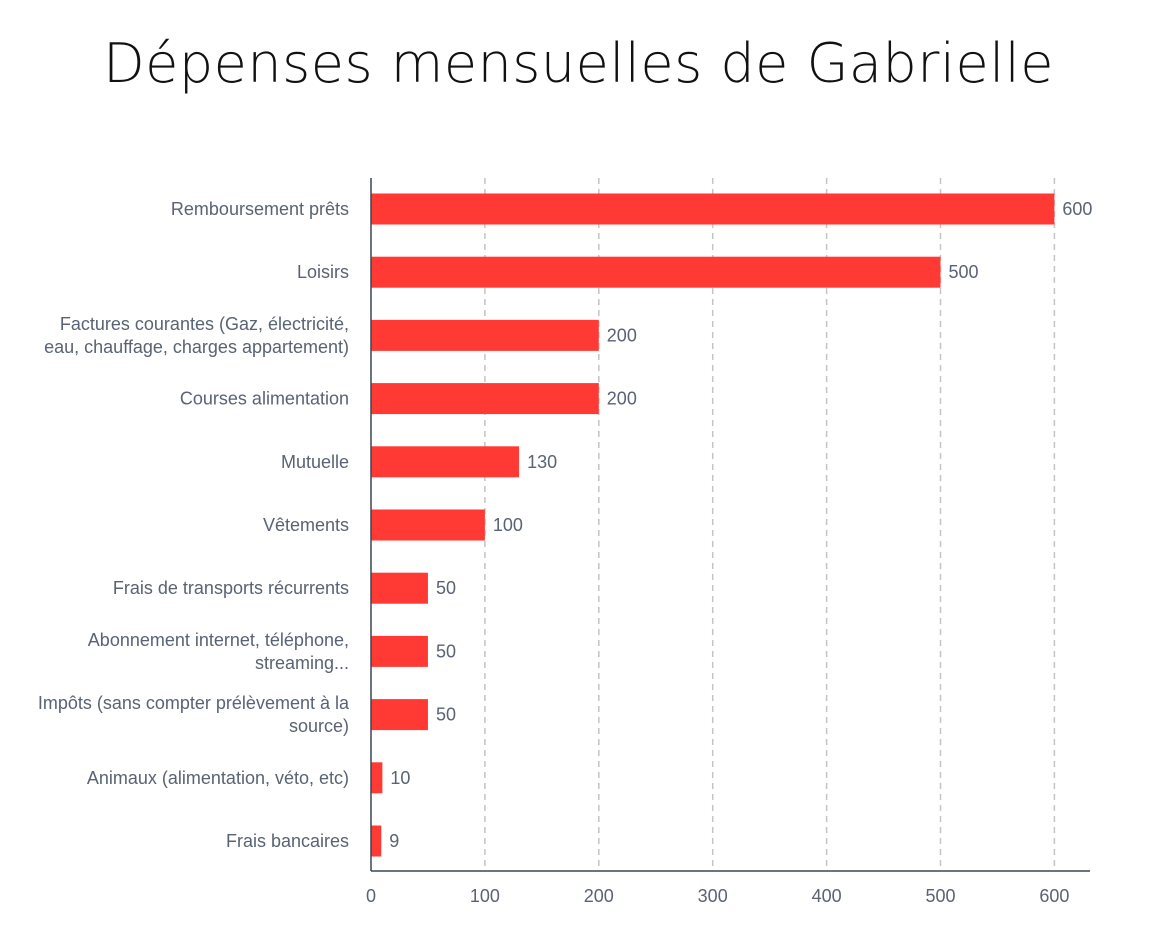 This screenshot has height=938, width=1157. I want to click on x-tick-label: 400, so click(827, 896).